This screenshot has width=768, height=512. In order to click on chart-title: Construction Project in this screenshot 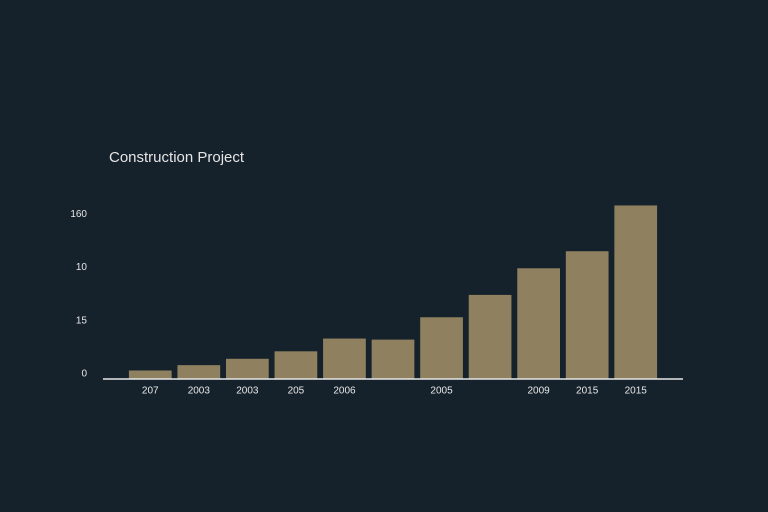, I will do `click(177, 157)`.